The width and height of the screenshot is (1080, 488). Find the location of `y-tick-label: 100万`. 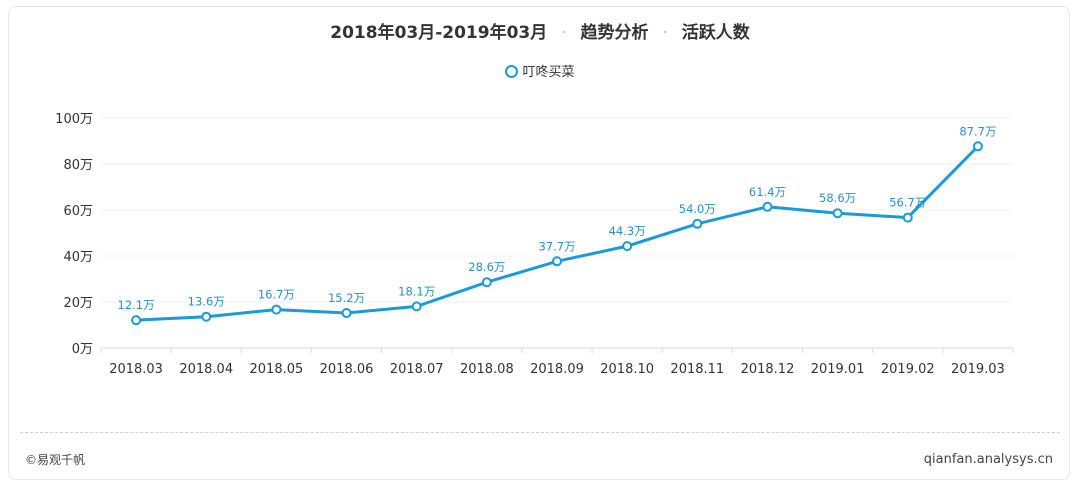

y-tick-label: 100万 is located at coordinates (74, 119).